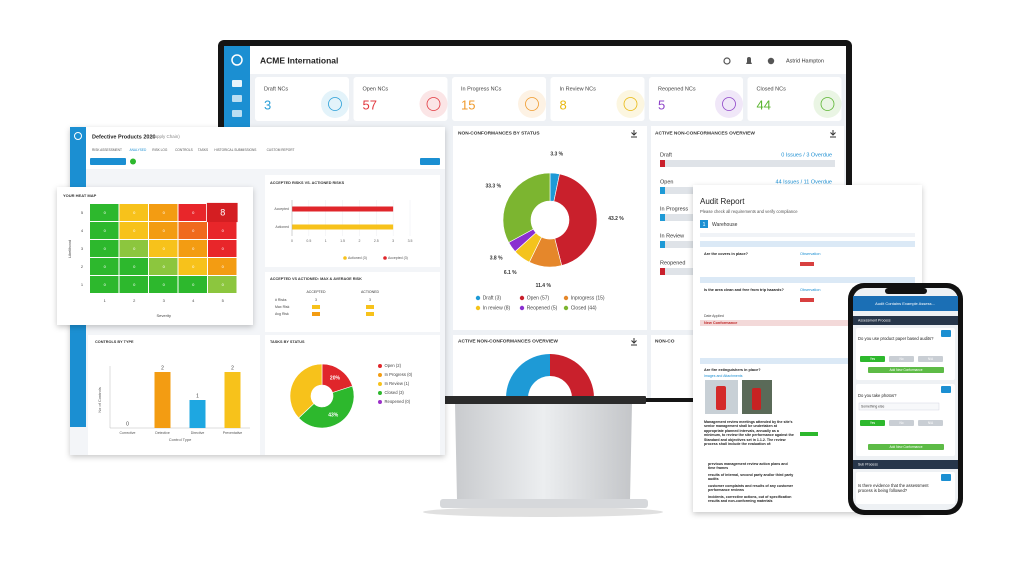 Image resolution: width=1024 pixels, height=568 pixels. What do you see at coordinates (666, 155) in the screenshot?
I see `overview-label: Draft` at bounding box center [666, 155].